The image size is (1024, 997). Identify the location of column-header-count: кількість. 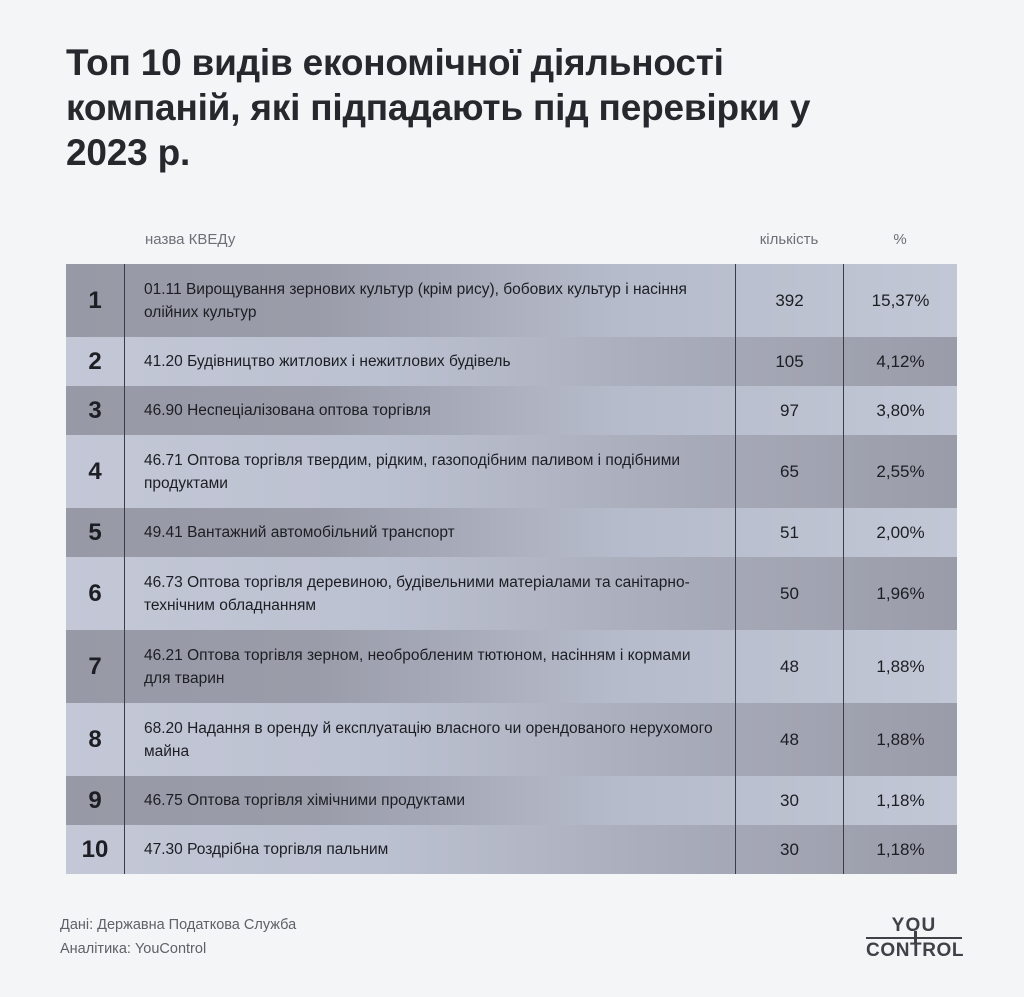
(789, 239).